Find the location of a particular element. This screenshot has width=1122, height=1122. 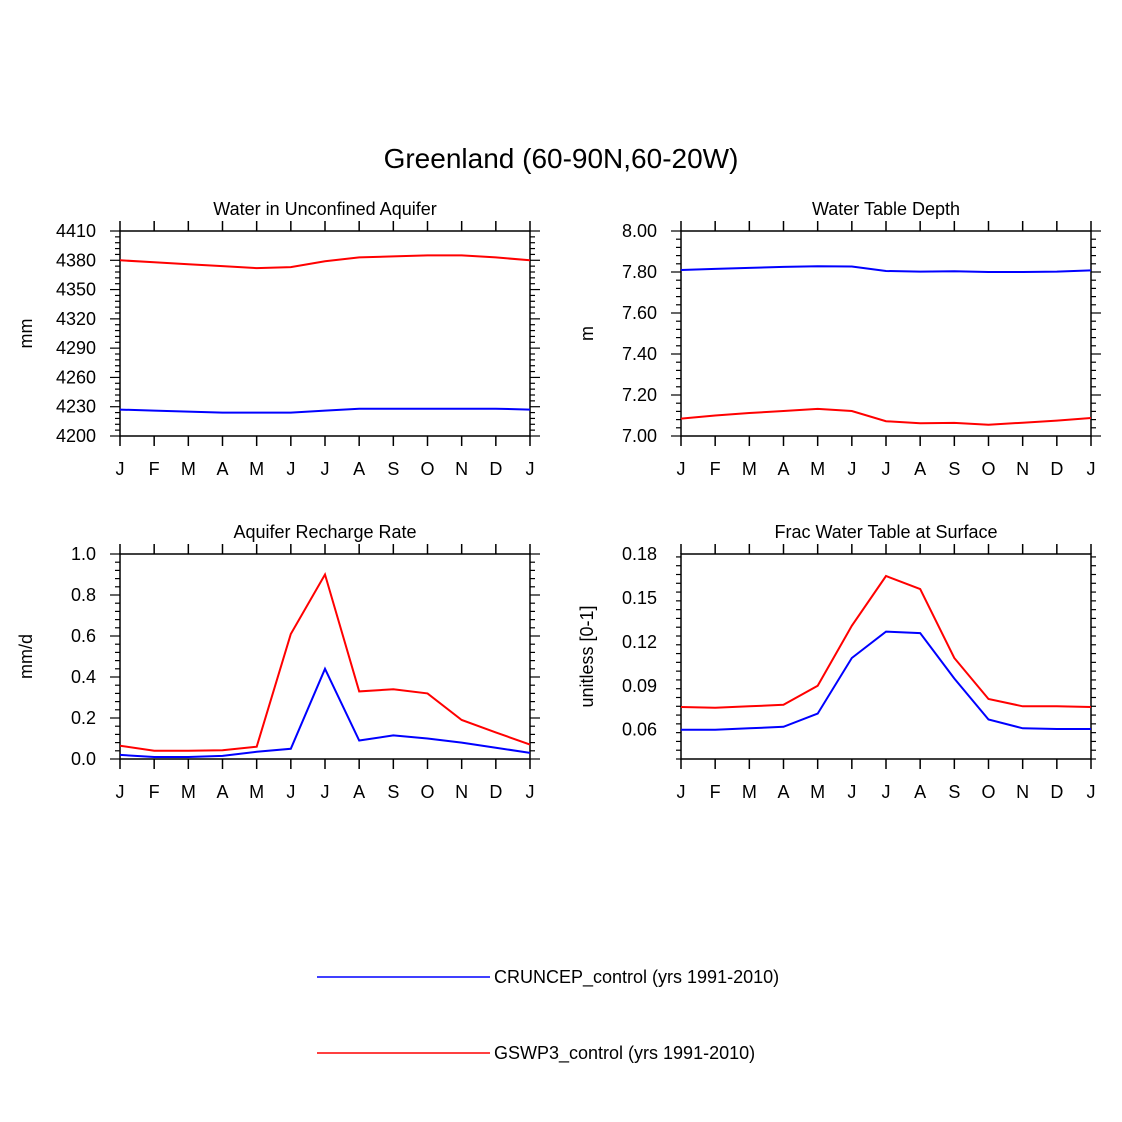

y-tick-label: 4350 is located at coordinates (76, 290).